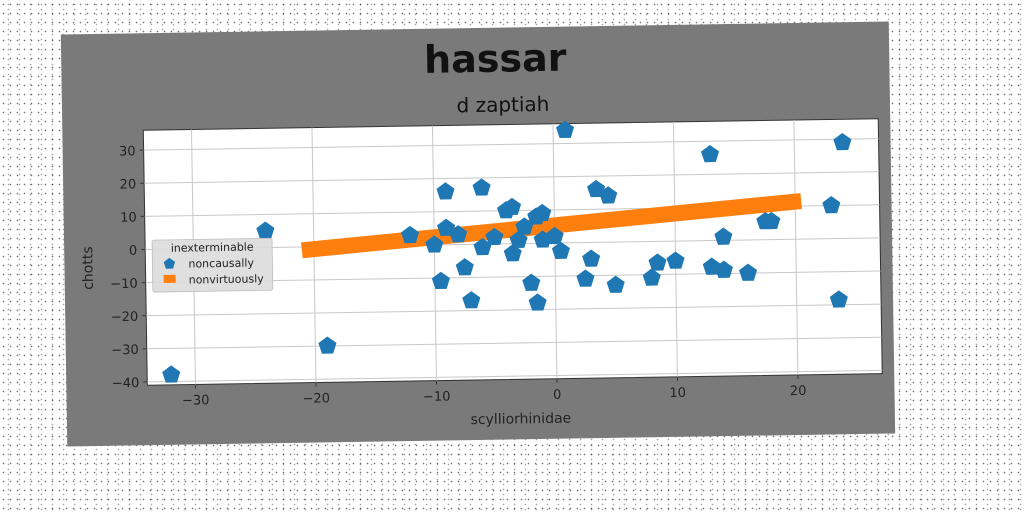 The image size is (1024, 512). Describe the element at coordinates (557, 395) in the screenshot. I see `x-tick-label: 0` at that location.